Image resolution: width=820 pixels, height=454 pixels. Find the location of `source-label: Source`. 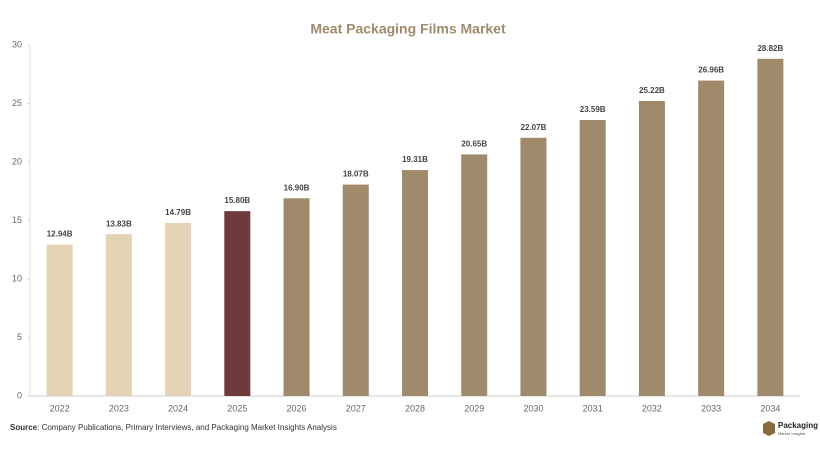

source-label: Source is located at coordinates (24, 427).